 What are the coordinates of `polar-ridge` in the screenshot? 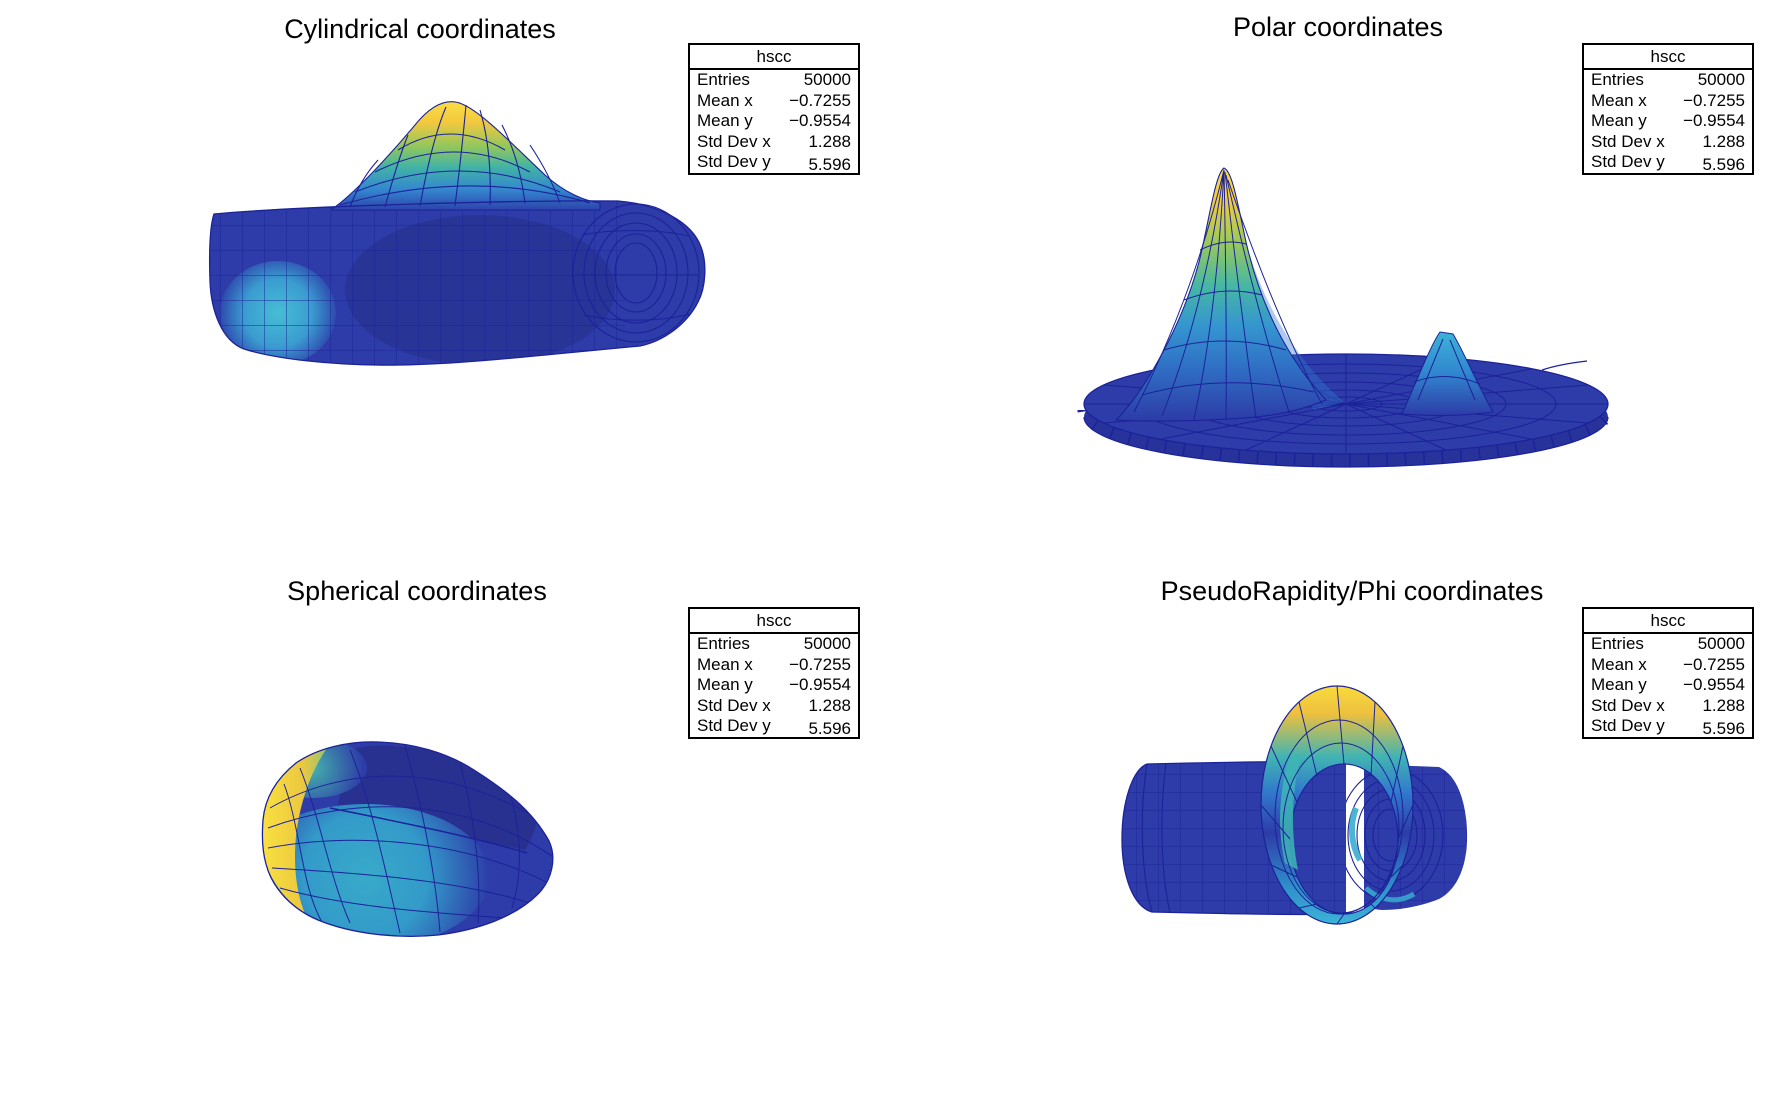 It's located at (1447, 373).